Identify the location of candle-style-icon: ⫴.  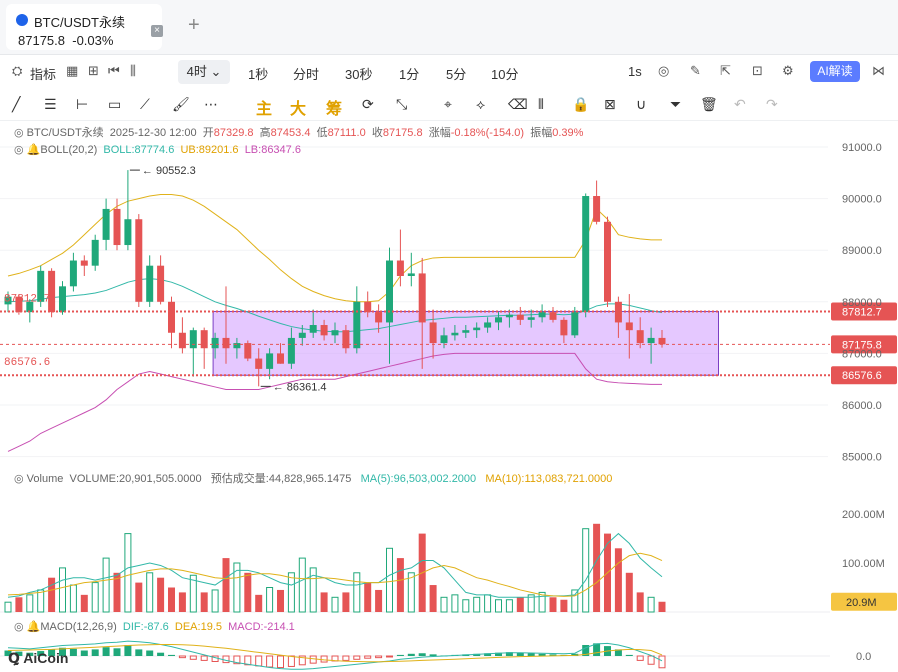
(541, 104).